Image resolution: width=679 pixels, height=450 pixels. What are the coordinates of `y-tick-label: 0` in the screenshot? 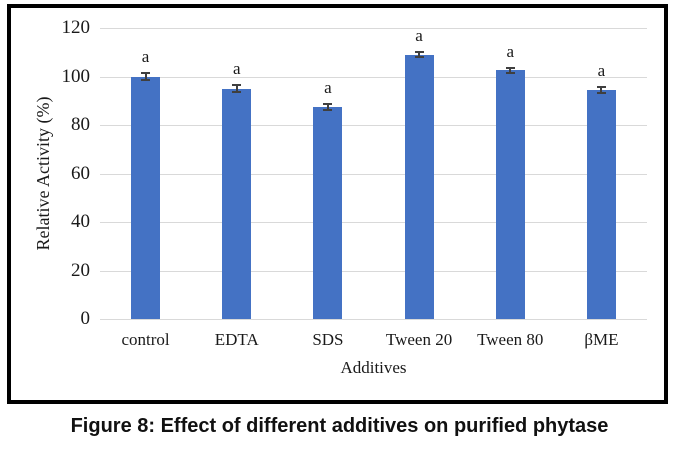 It's located at (85, 318).